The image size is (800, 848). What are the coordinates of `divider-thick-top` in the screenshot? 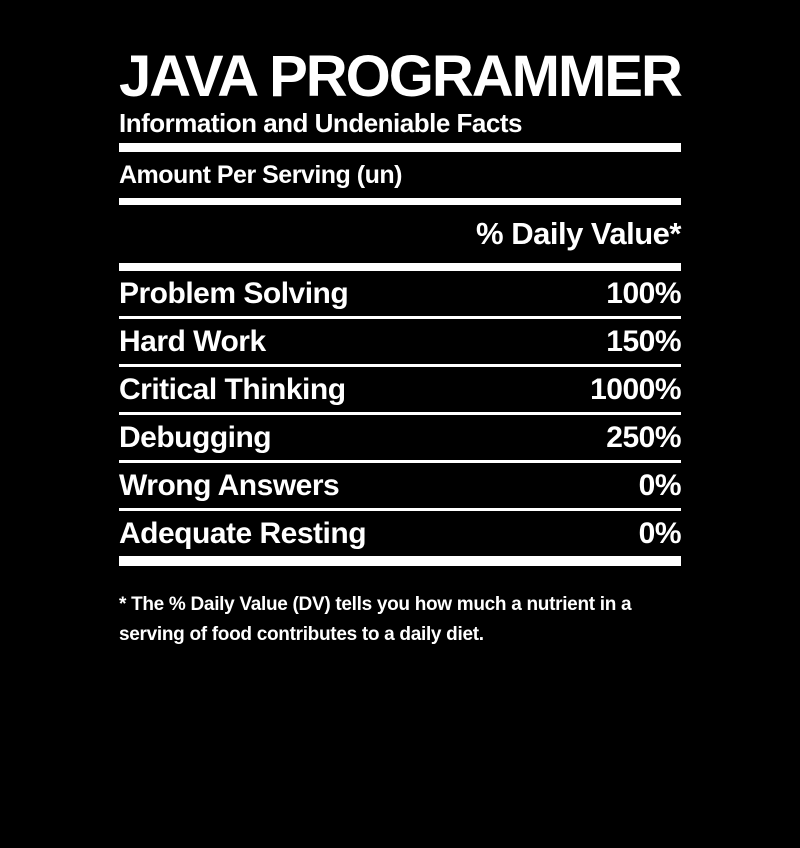 It's located at (400, 147).